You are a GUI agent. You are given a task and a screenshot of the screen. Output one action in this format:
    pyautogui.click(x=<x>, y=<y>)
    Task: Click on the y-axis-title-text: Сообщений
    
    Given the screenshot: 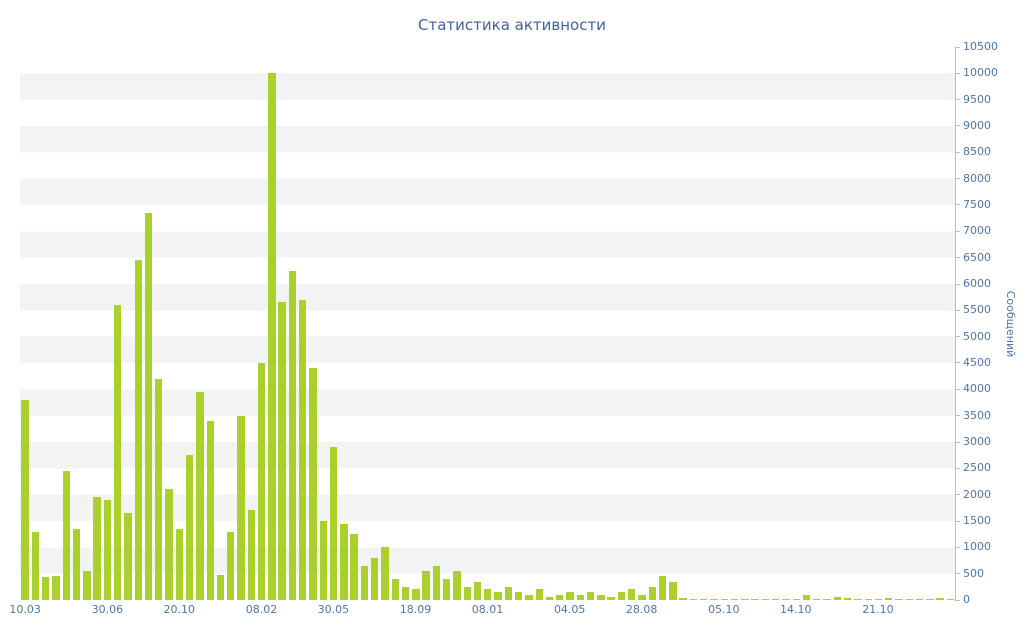 What is the action you would take?
    pyautogui.click(x=1010, y=323)
    